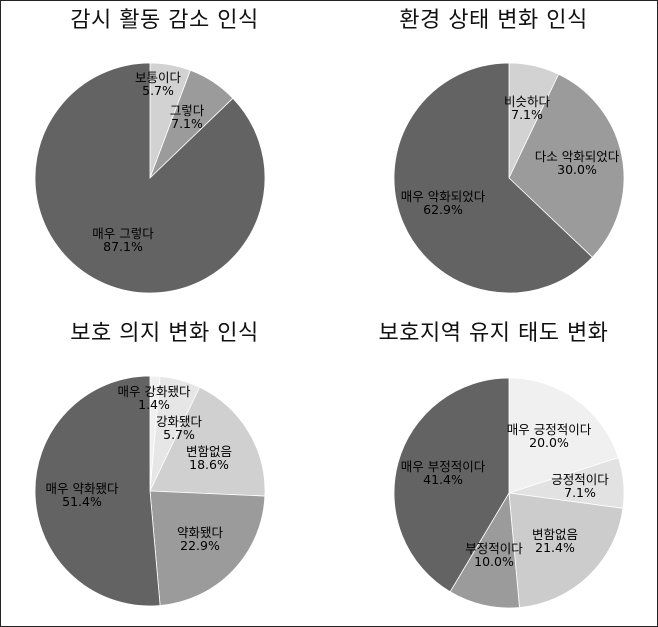 The height and width of the screenshot is (627, 658). What do you see at coordinates (123, 233) in the screenshot?
I see `slice-category: 매우 그렇다` at bounding box center [123, 233].